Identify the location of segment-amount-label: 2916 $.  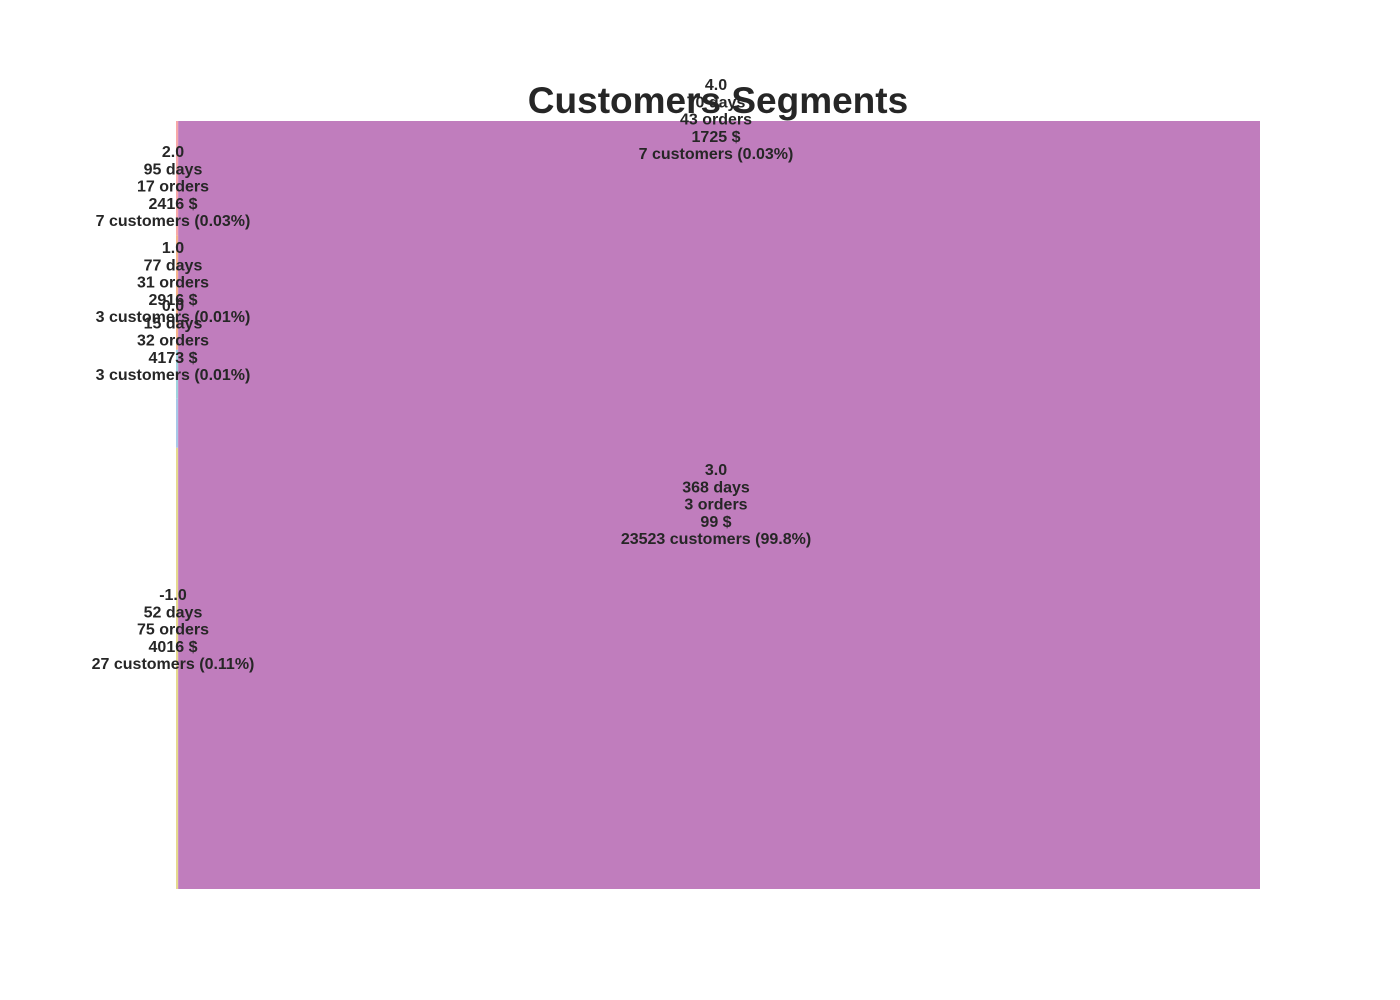
(173, 300).